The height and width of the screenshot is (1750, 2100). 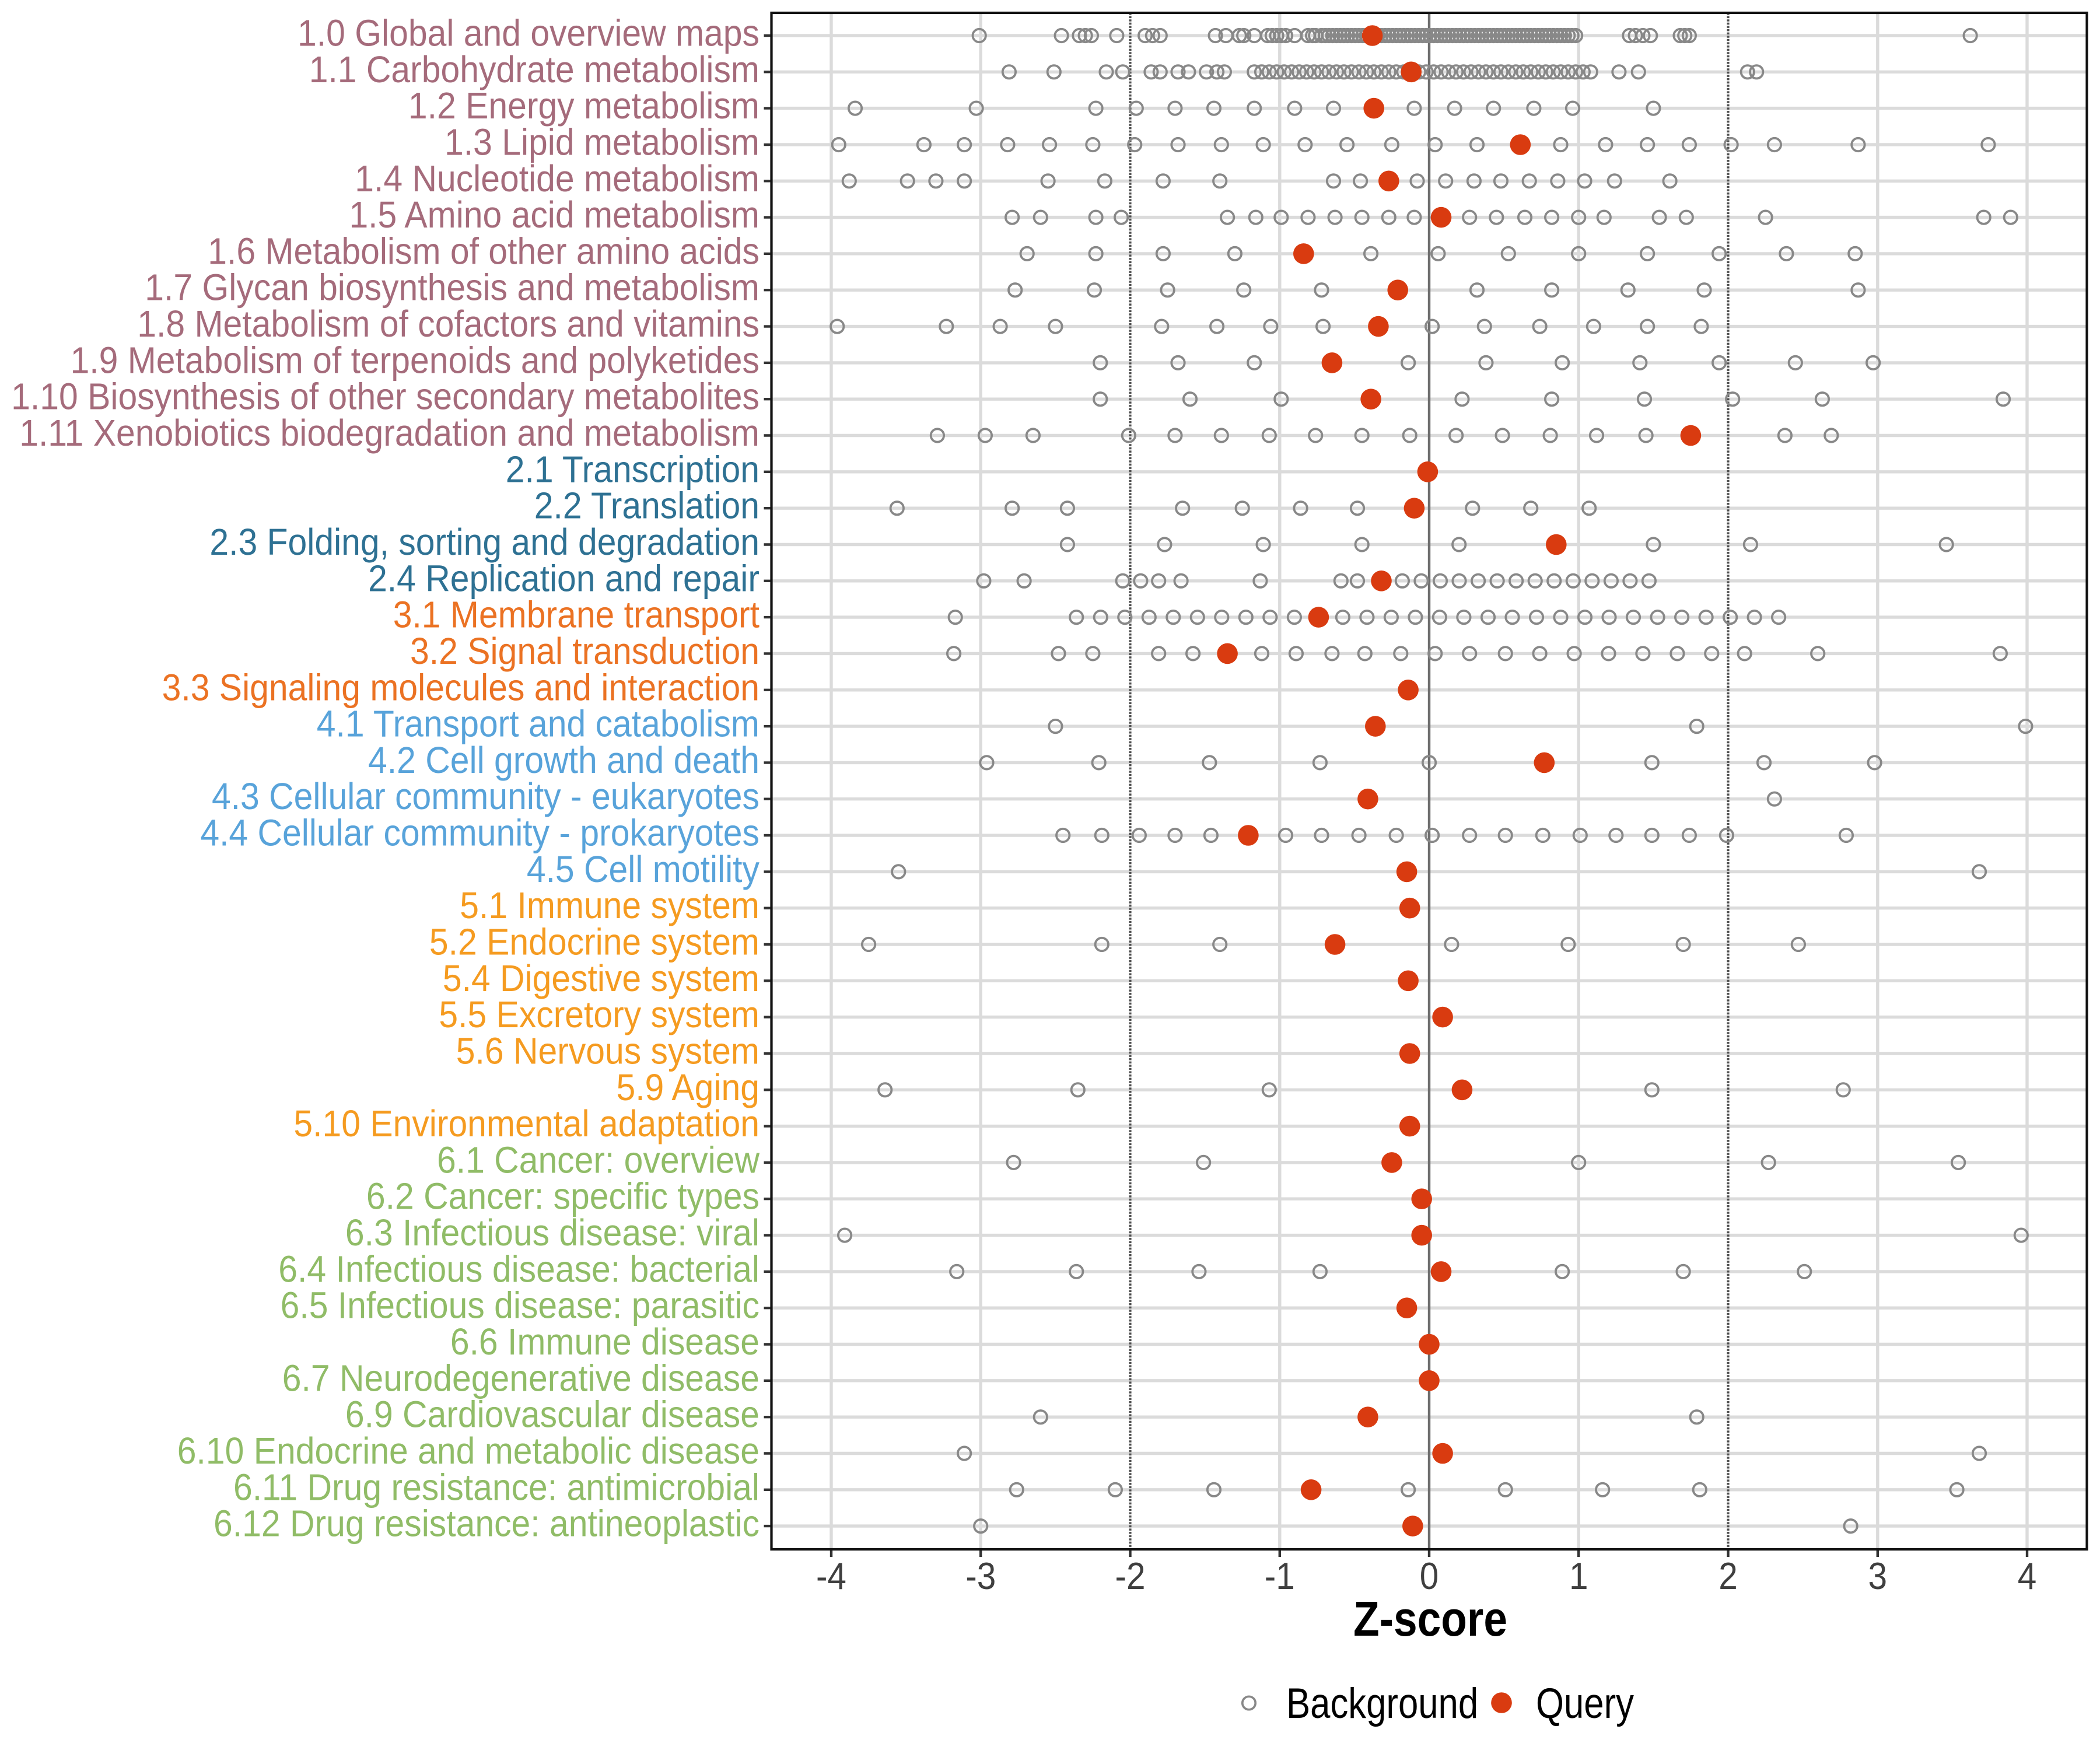 I want to click on svg-text: 0, so click(x=1429, y=1576).